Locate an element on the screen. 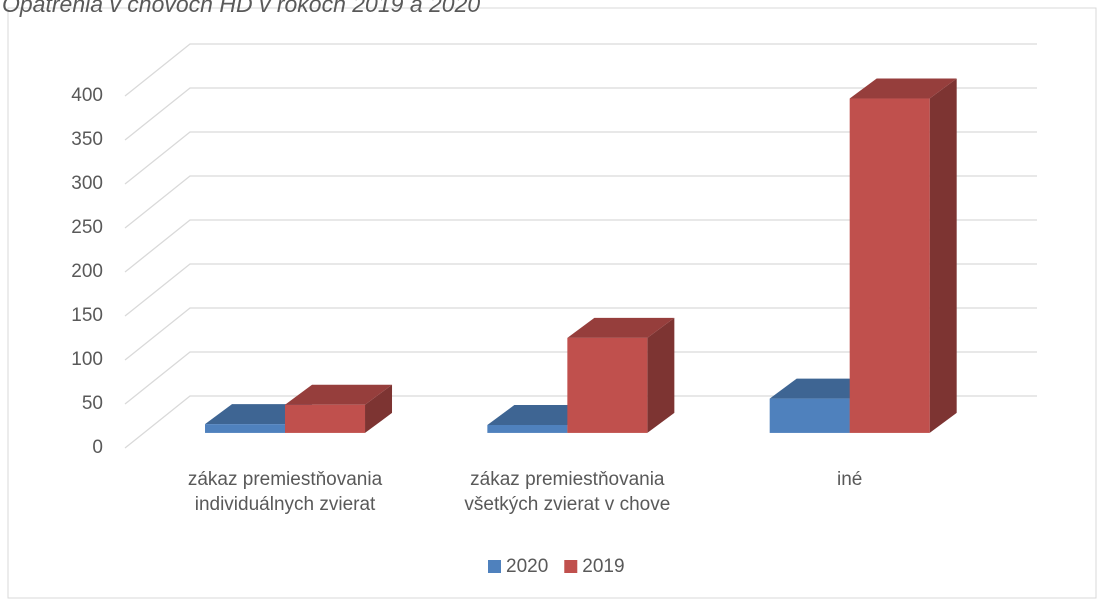  x-tick-label: iné is located at coordinates (849, 479).